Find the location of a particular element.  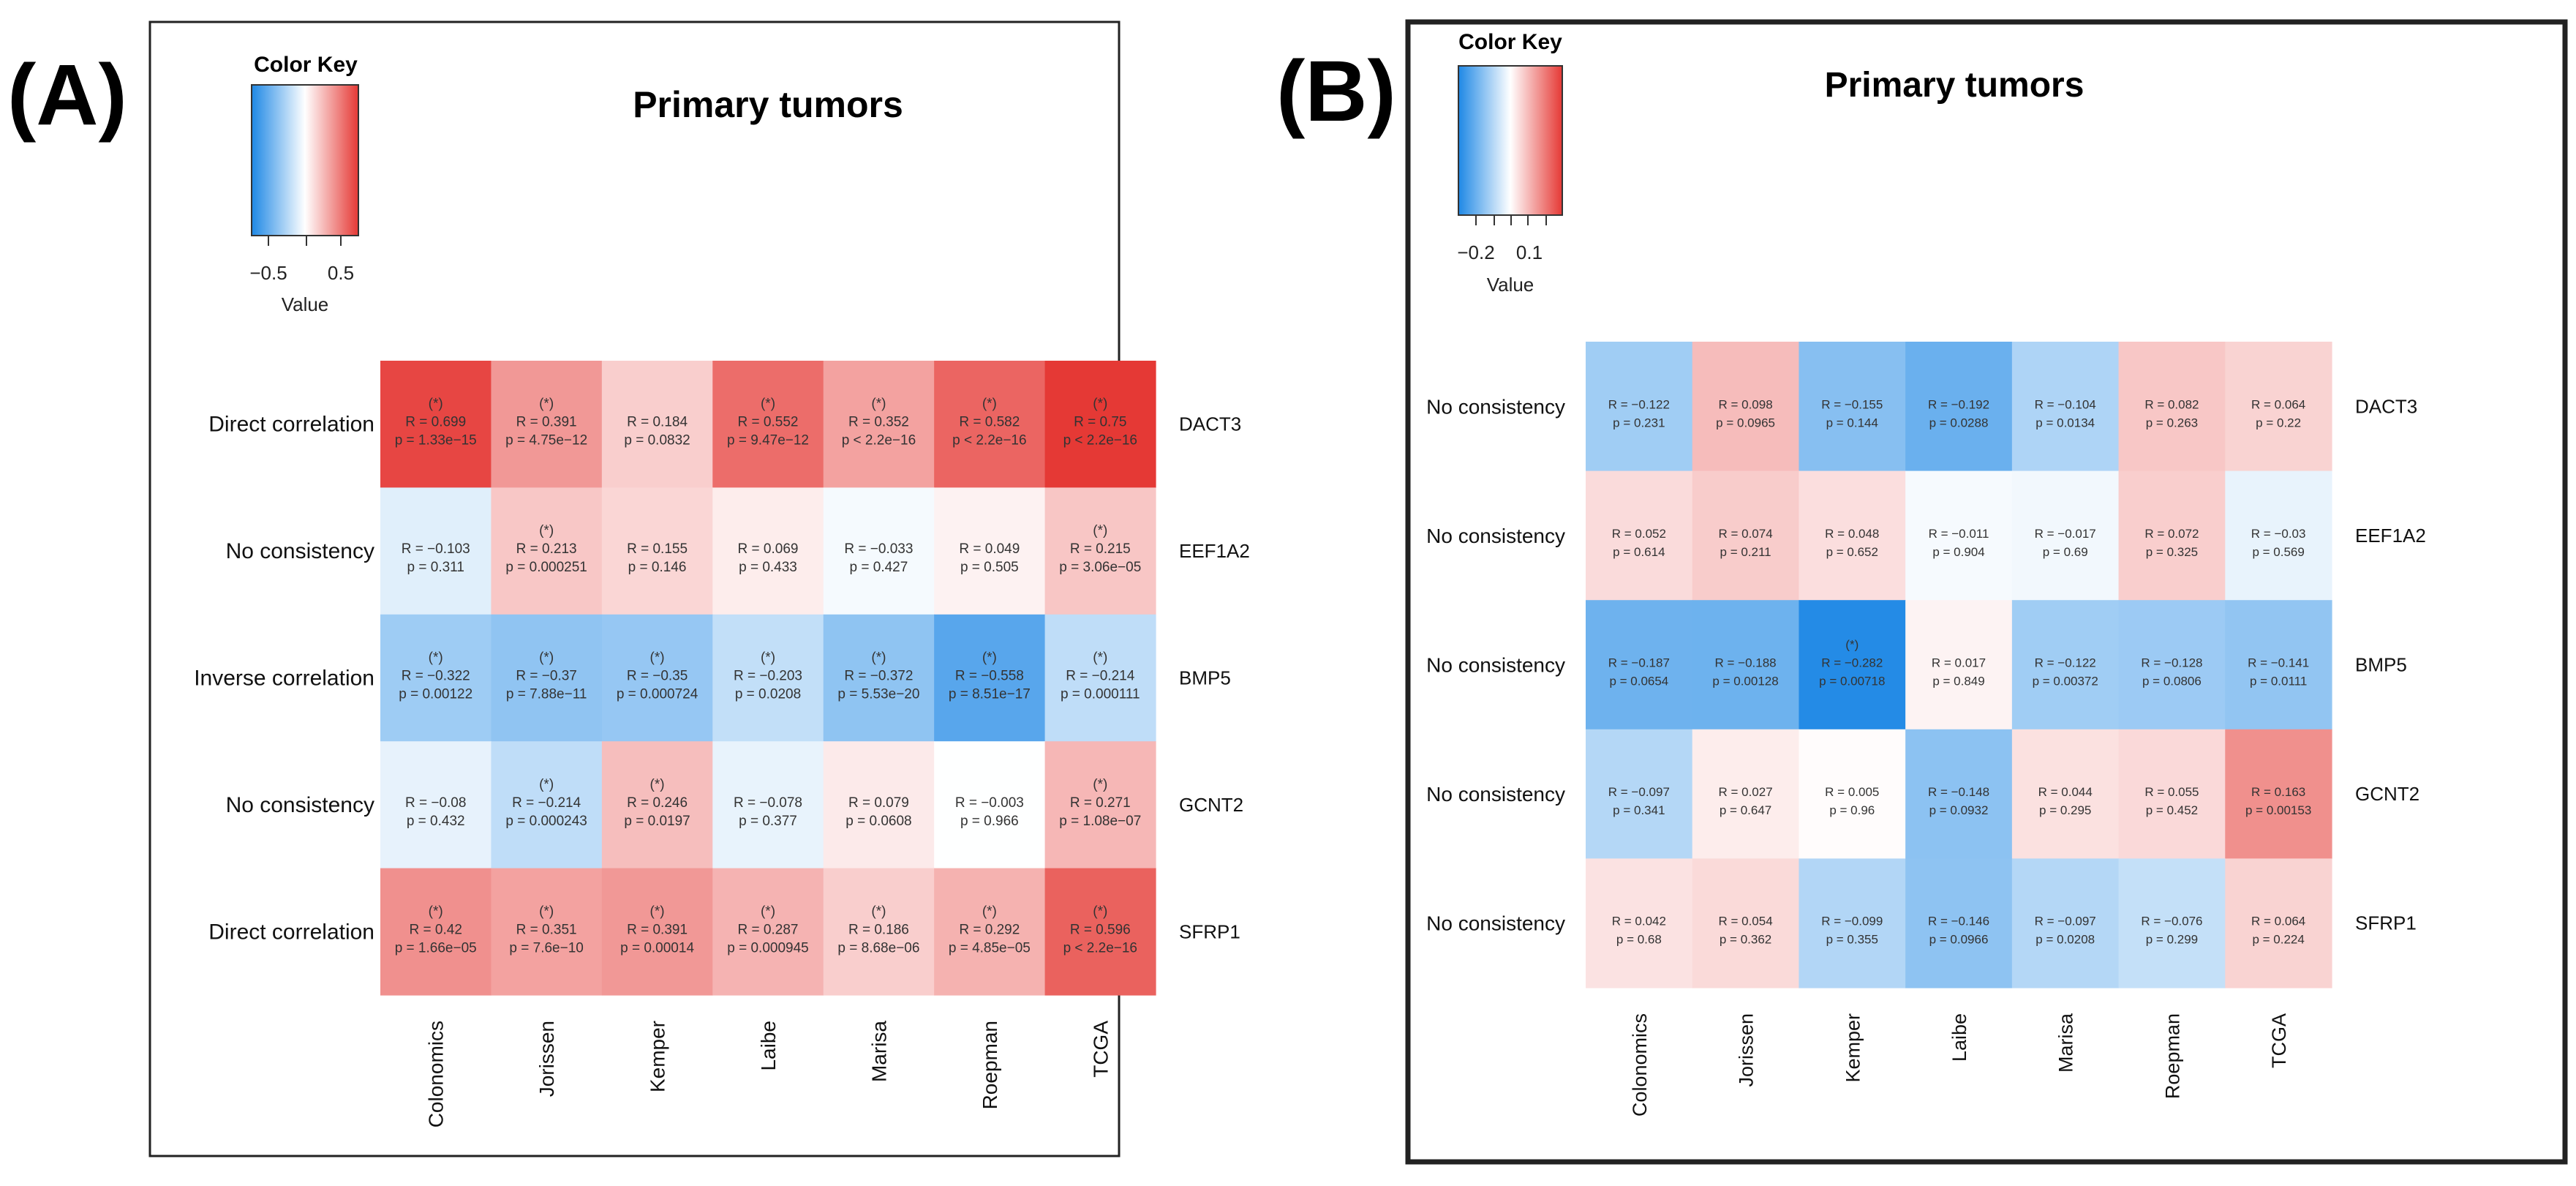

gene-label: DACT3 is located at coordinates (2386, 406).